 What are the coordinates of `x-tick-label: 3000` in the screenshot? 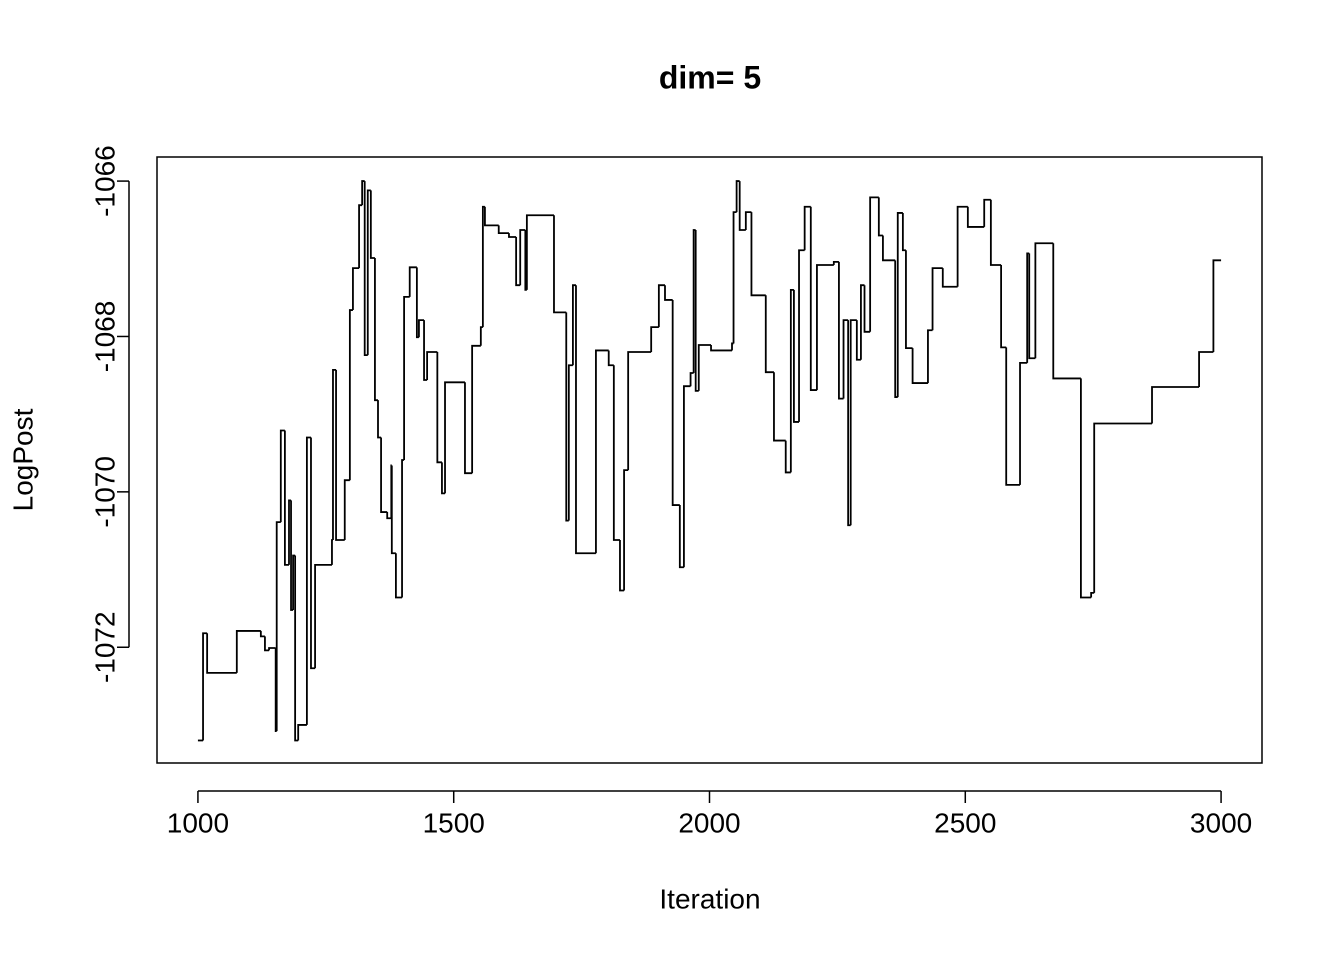 It's located at (1221, 822).